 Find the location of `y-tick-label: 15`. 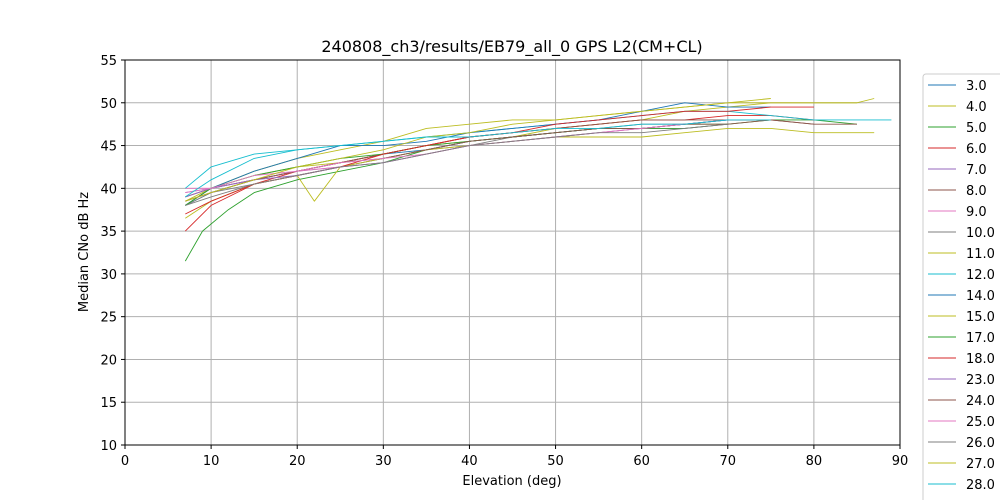

y-tick-label: 15 is located at coordinates (108, 403).